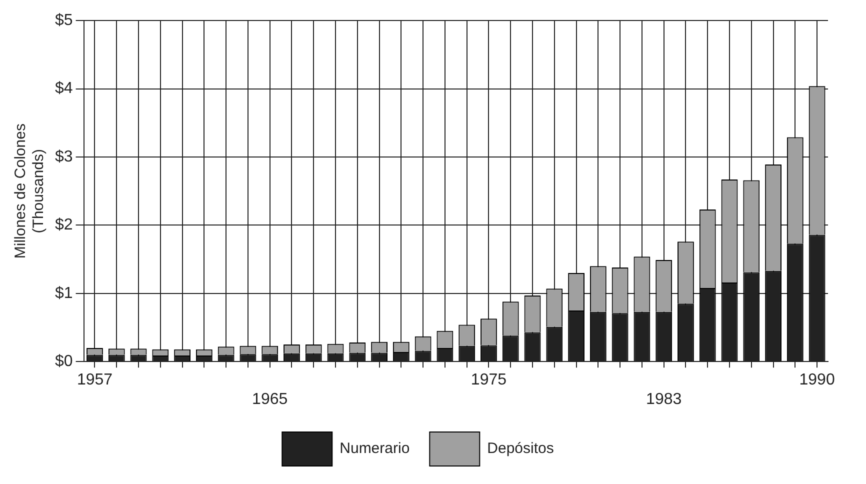 The width and height of the screenshot is (866, 484). Describe the element at coordinates (94, 380) in the screenshot. I see `x-tick-label: 1957` at that location.